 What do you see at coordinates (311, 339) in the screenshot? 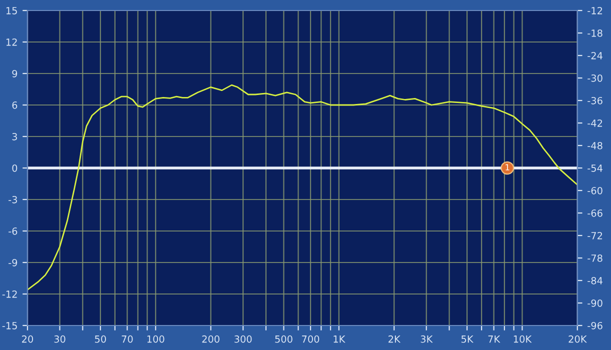
I see `x-tick-label: 700` at bounding box center [311, 339].